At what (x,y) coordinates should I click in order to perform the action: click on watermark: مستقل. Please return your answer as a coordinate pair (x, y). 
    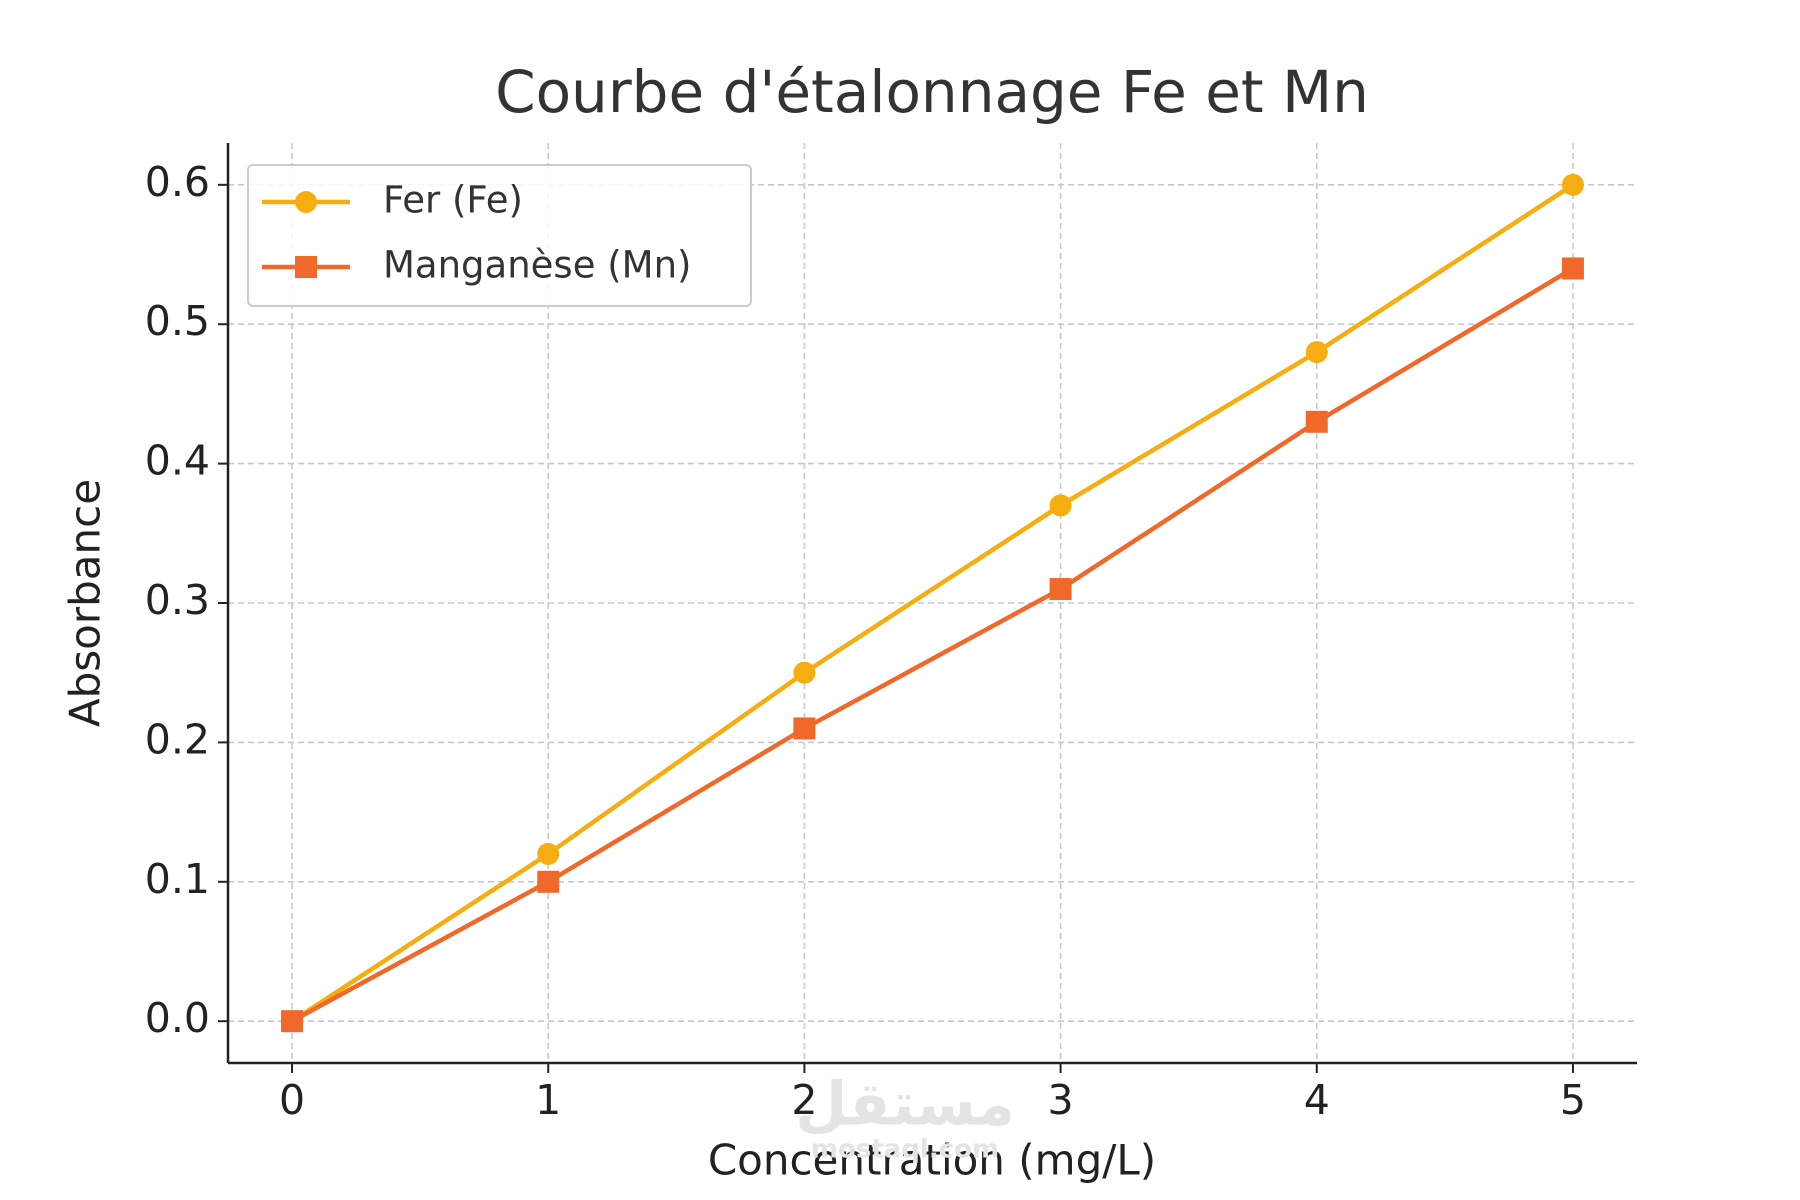
    Looking at the image, I should click on (904, 1105).